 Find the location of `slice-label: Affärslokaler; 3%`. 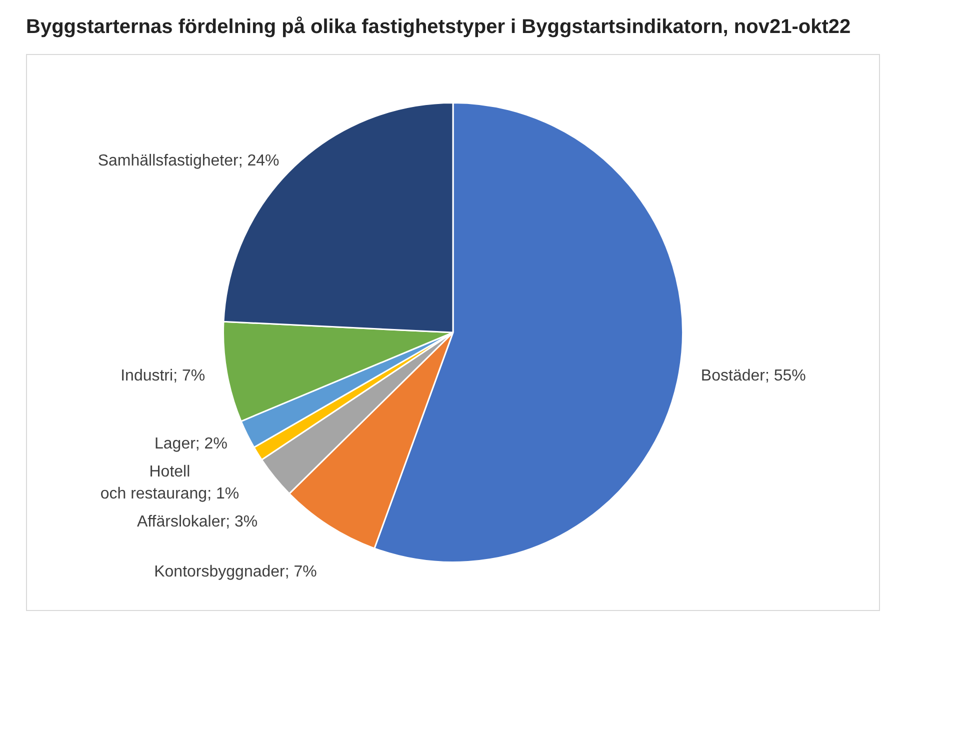

slice-label: Affärslokaler; 3% is located at coordinates (197, 522).